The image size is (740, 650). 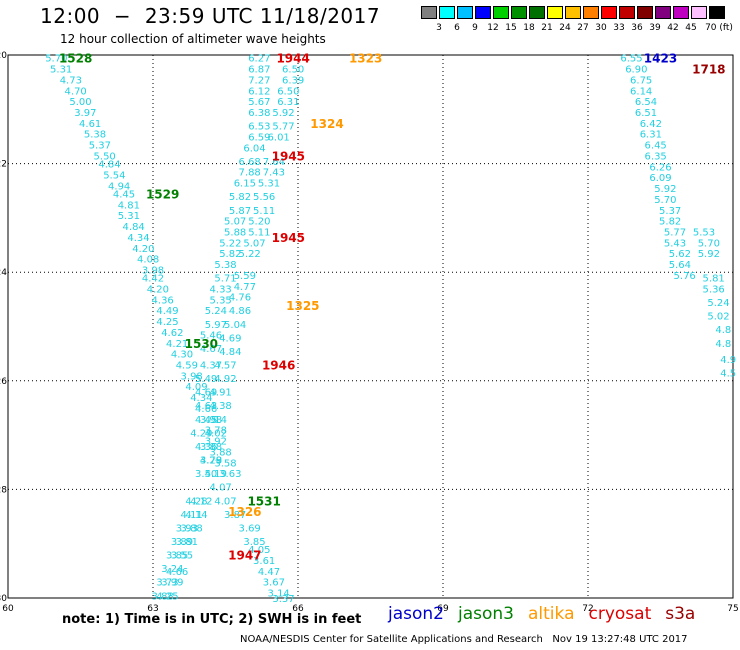 I want to click on pass-time-label: 1946, so click(x=278, y=366).